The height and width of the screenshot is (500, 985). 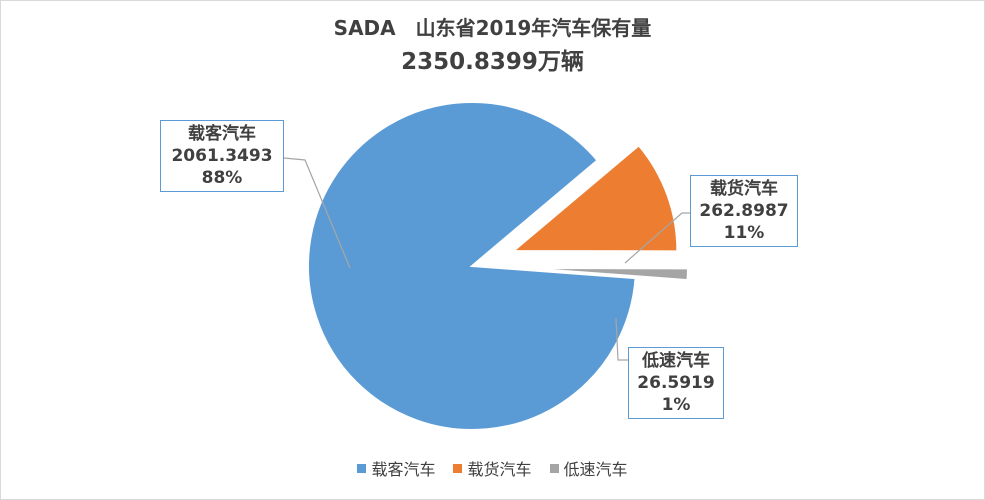 I want to click on data-label-passenger-percent: 88%, so click(x=222, y=178).